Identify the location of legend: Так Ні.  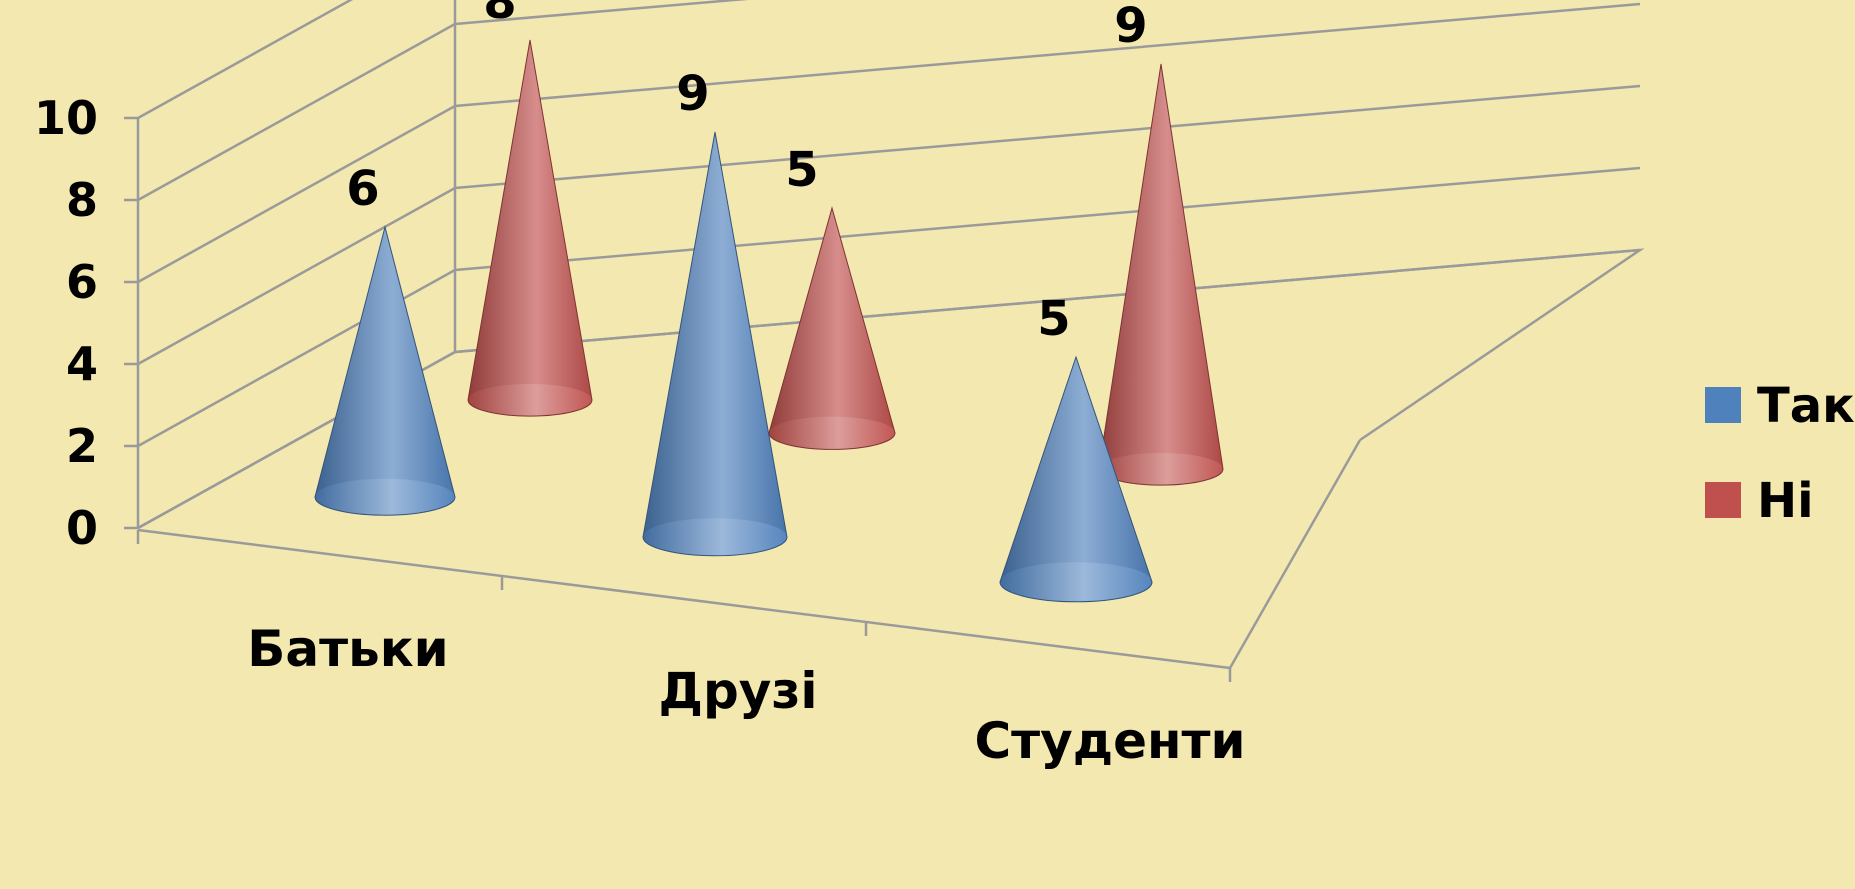
(1780, 453).